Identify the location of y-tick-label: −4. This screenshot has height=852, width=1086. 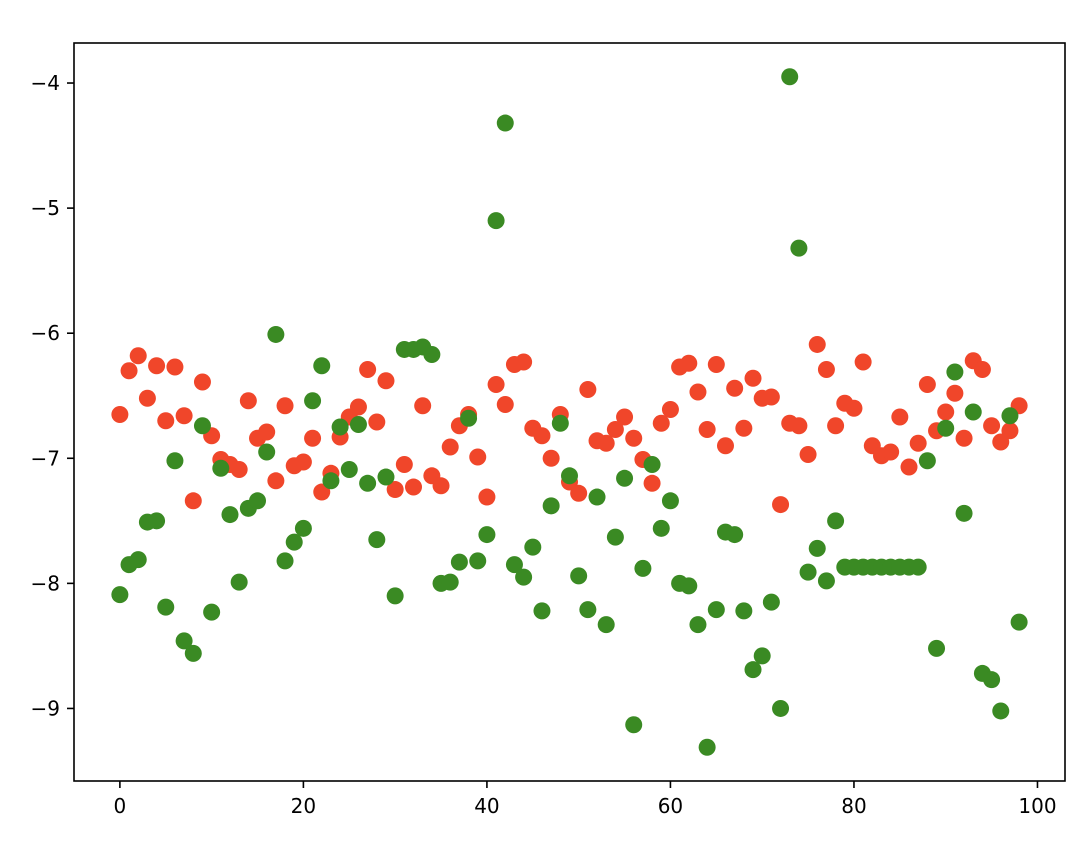
(45, 83).